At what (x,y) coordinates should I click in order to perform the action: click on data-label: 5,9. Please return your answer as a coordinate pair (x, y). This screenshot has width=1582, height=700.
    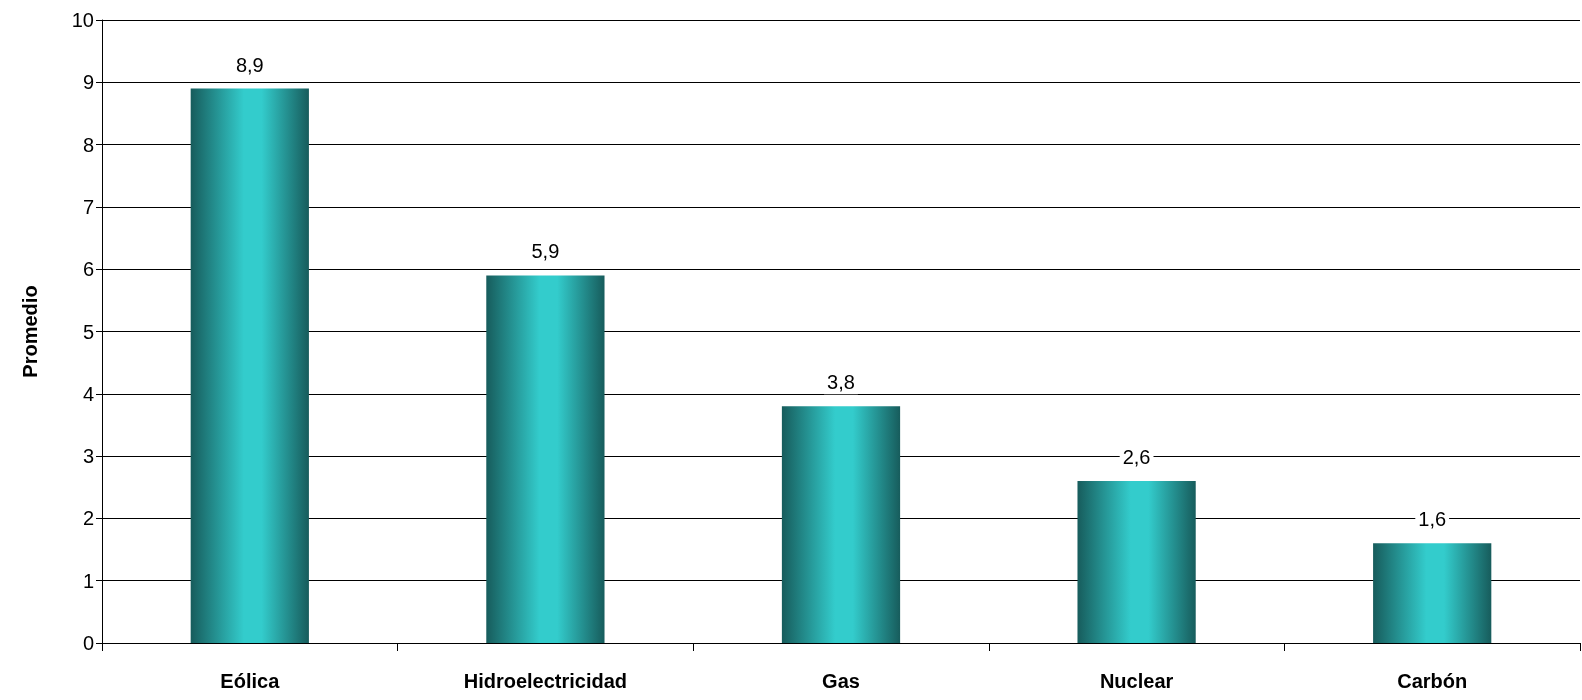
    Looking at the image, I should click on (545, 251).